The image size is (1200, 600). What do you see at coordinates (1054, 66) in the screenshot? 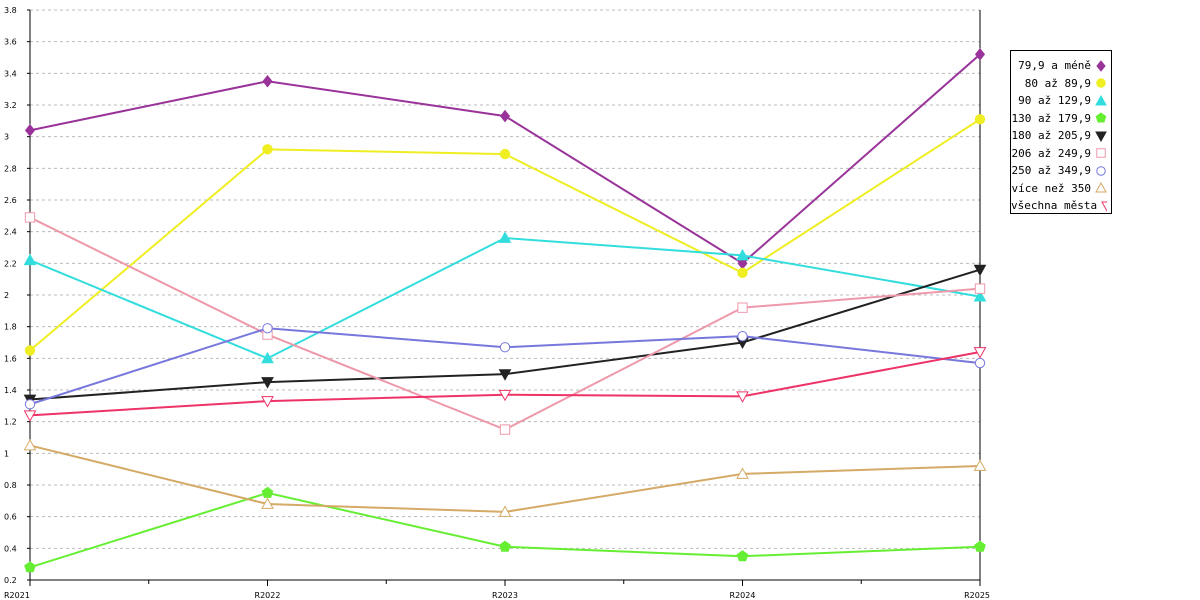
I see `legend-label: 79,9 a méně` at bounding box center [1054, 66].